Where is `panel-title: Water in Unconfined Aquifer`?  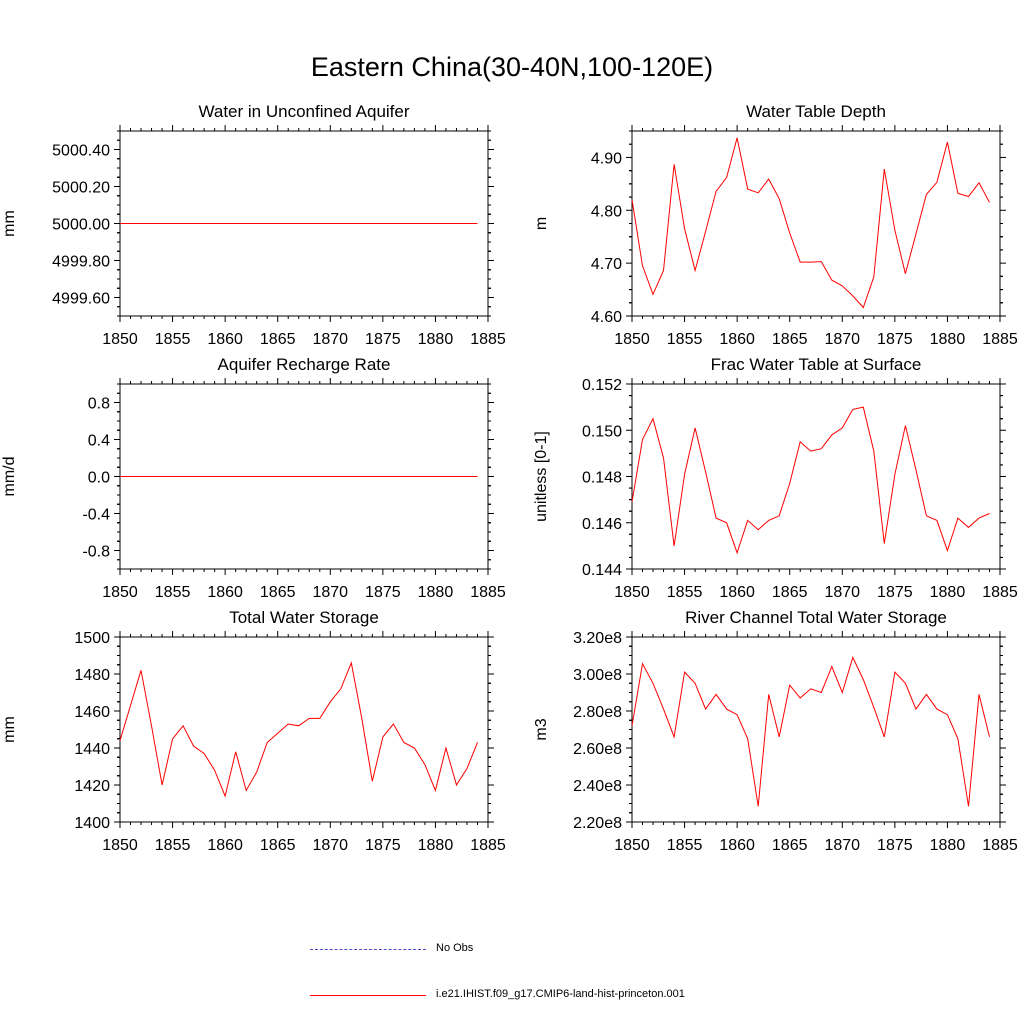 panel-title: Water in Unconfined Aquifer is located at coordinates (303, 111).